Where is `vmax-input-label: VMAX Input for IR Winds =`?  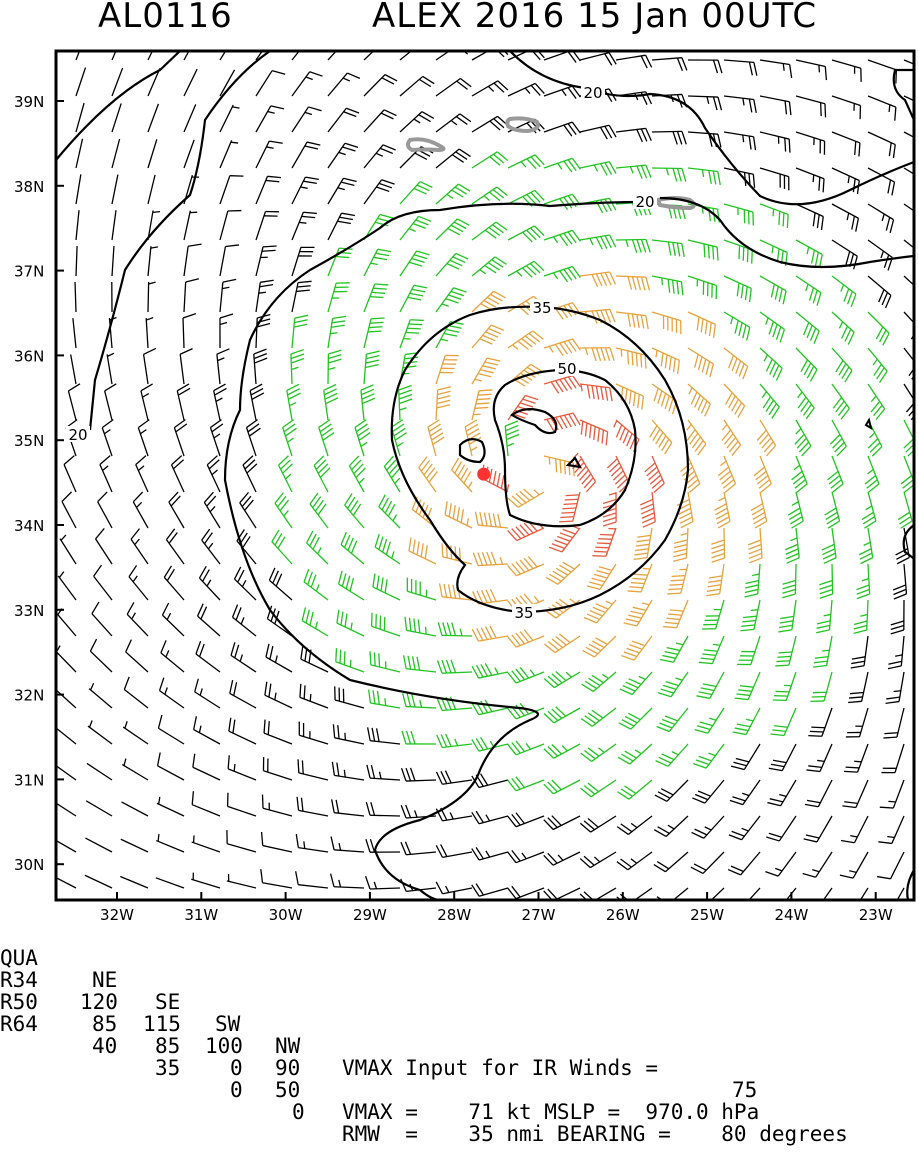 vmax-input-label: VMAX Input for IR Winds = is located at coordinates (500, 1068).